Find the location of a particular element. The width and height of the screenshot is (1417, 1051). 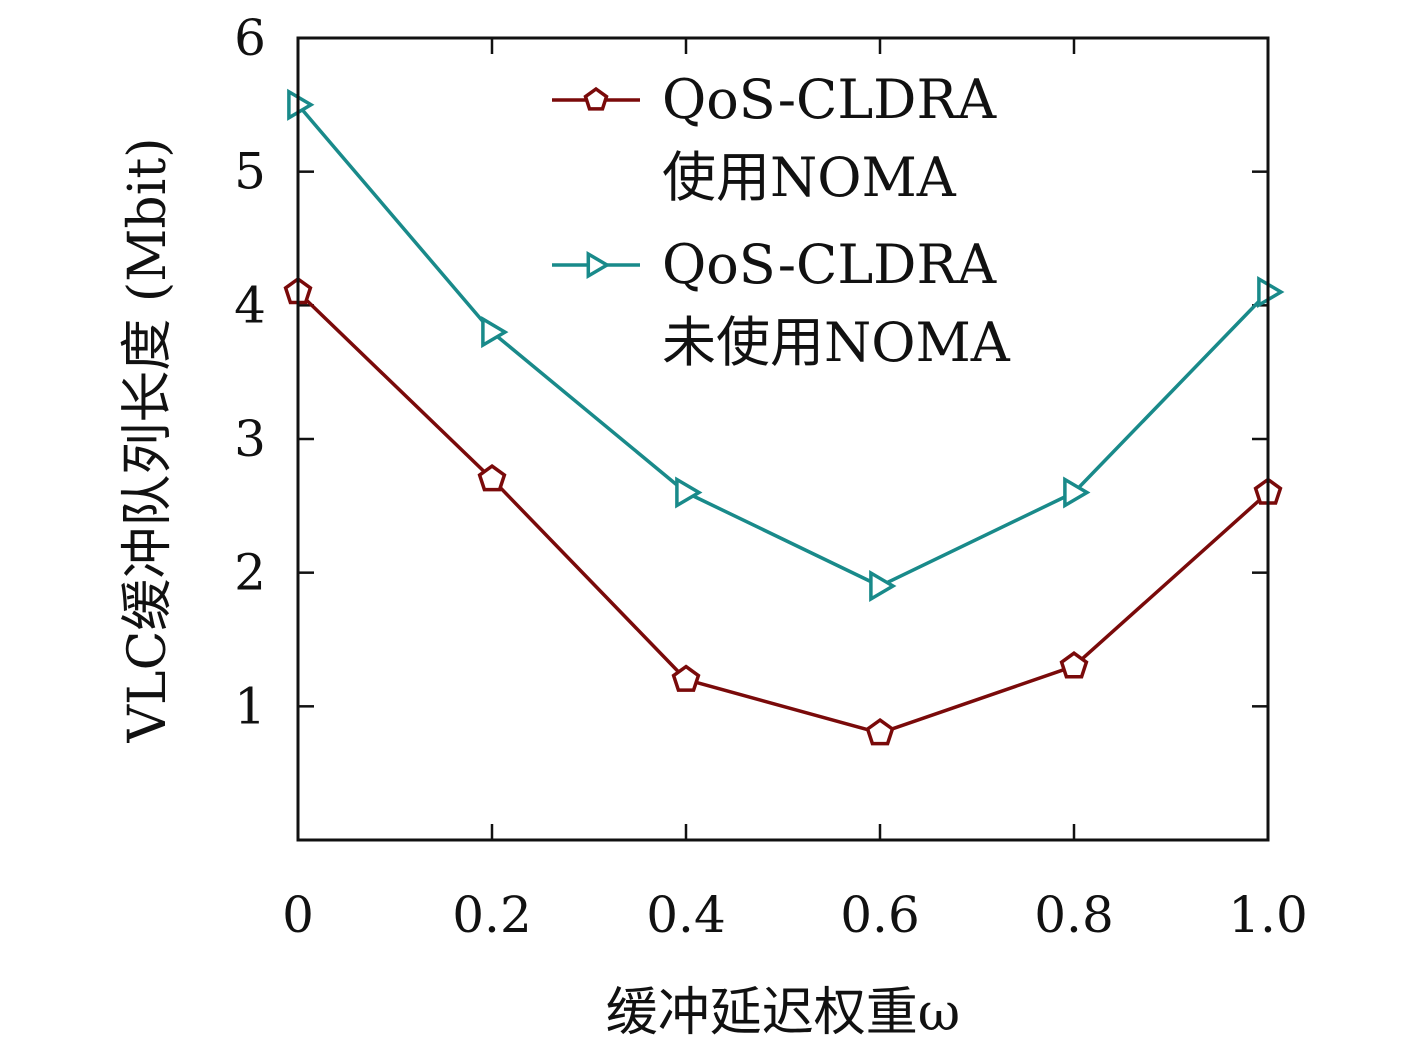

x-tick-label: 0 is located at coordinates (298, 915).